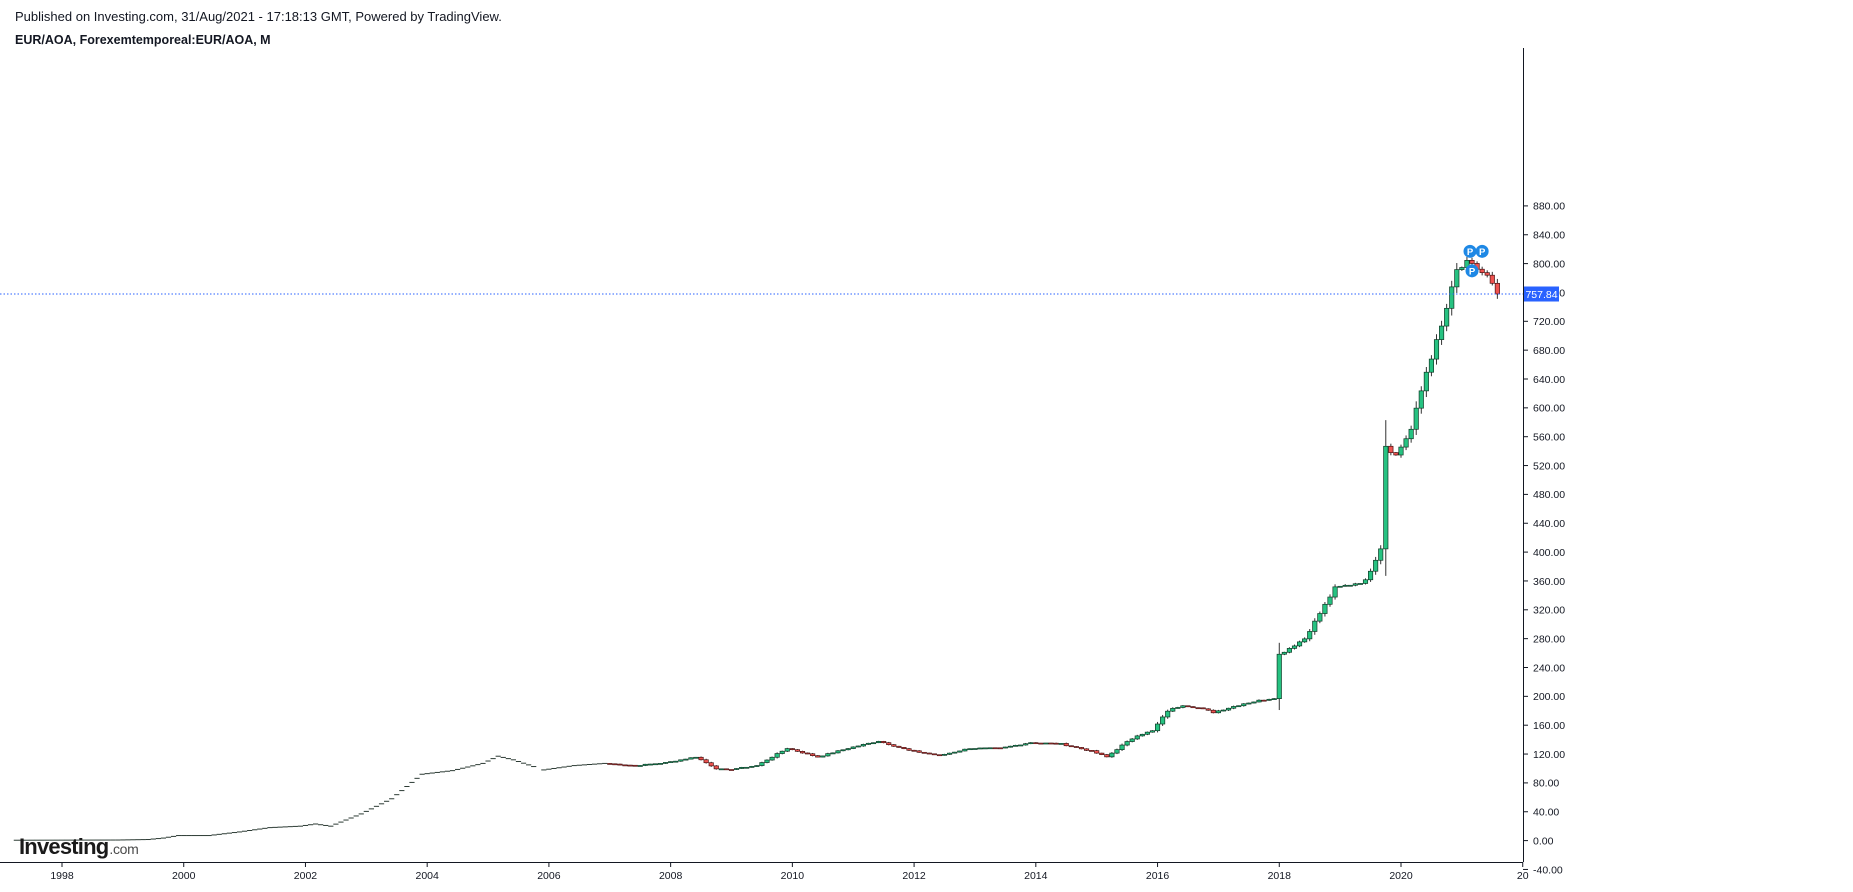 The width and height of the screenshot is (1853, 892). What do you see at coordinates (1158, 876) in the screenshot?
I see `x-tick-label: 2016` at bounding box center [1158, 876].